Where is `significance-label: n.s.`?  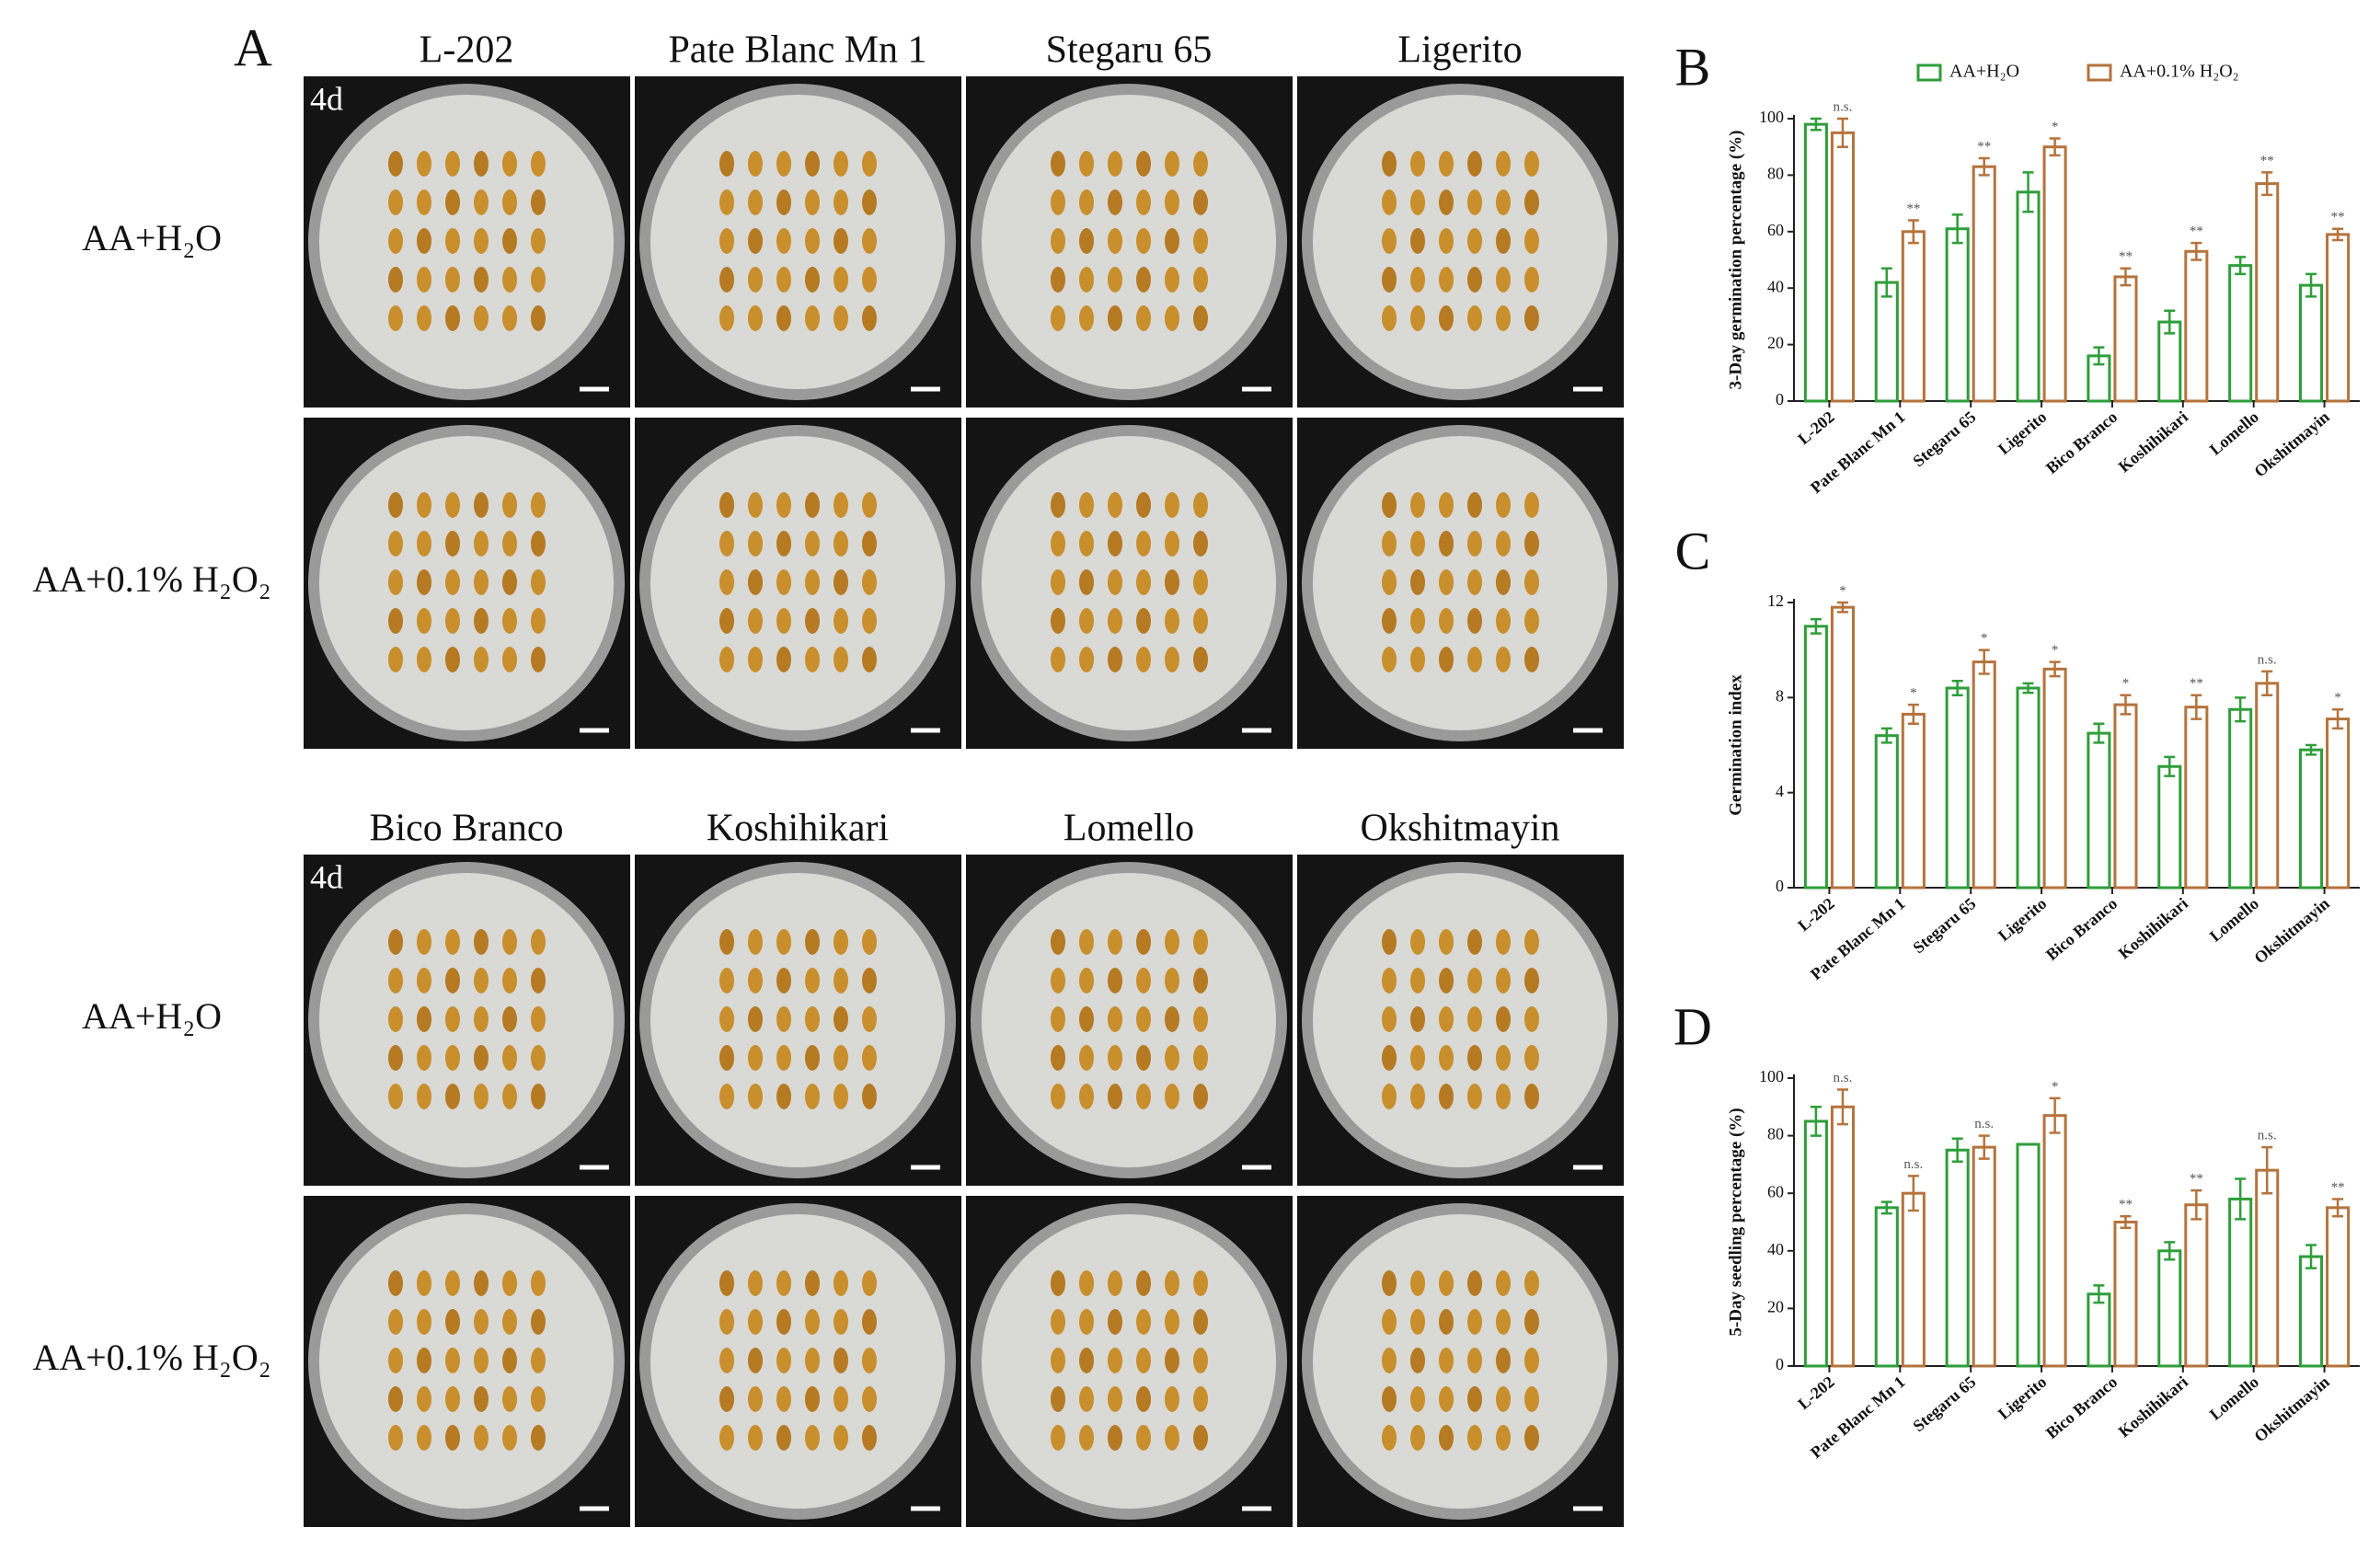
significance-label: n.s. is located at coordinates (1843, 106).